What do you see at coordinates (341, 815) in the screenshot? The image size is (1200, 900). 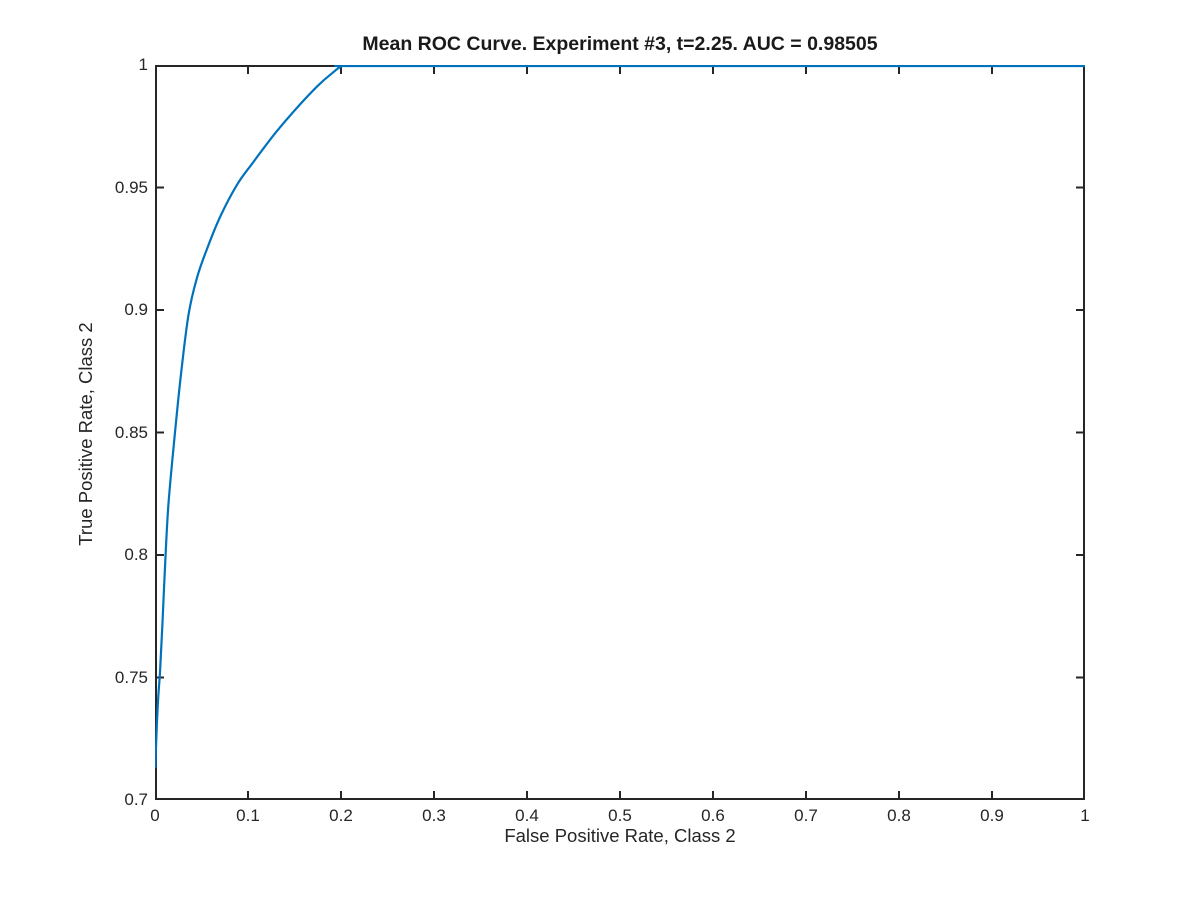 I see `x-tick-label: 0.2` at bounding box center [341, 815].